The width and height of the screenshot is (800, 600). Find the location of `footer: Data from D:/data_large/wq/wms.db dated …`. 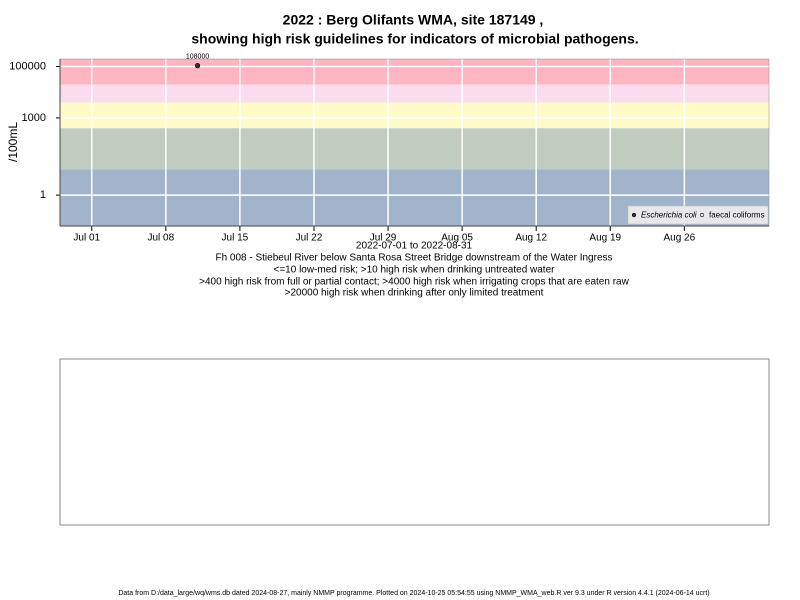

footer: Data from D:/data_large/wq/wms.db dated … is located at coordinates (413, 593).